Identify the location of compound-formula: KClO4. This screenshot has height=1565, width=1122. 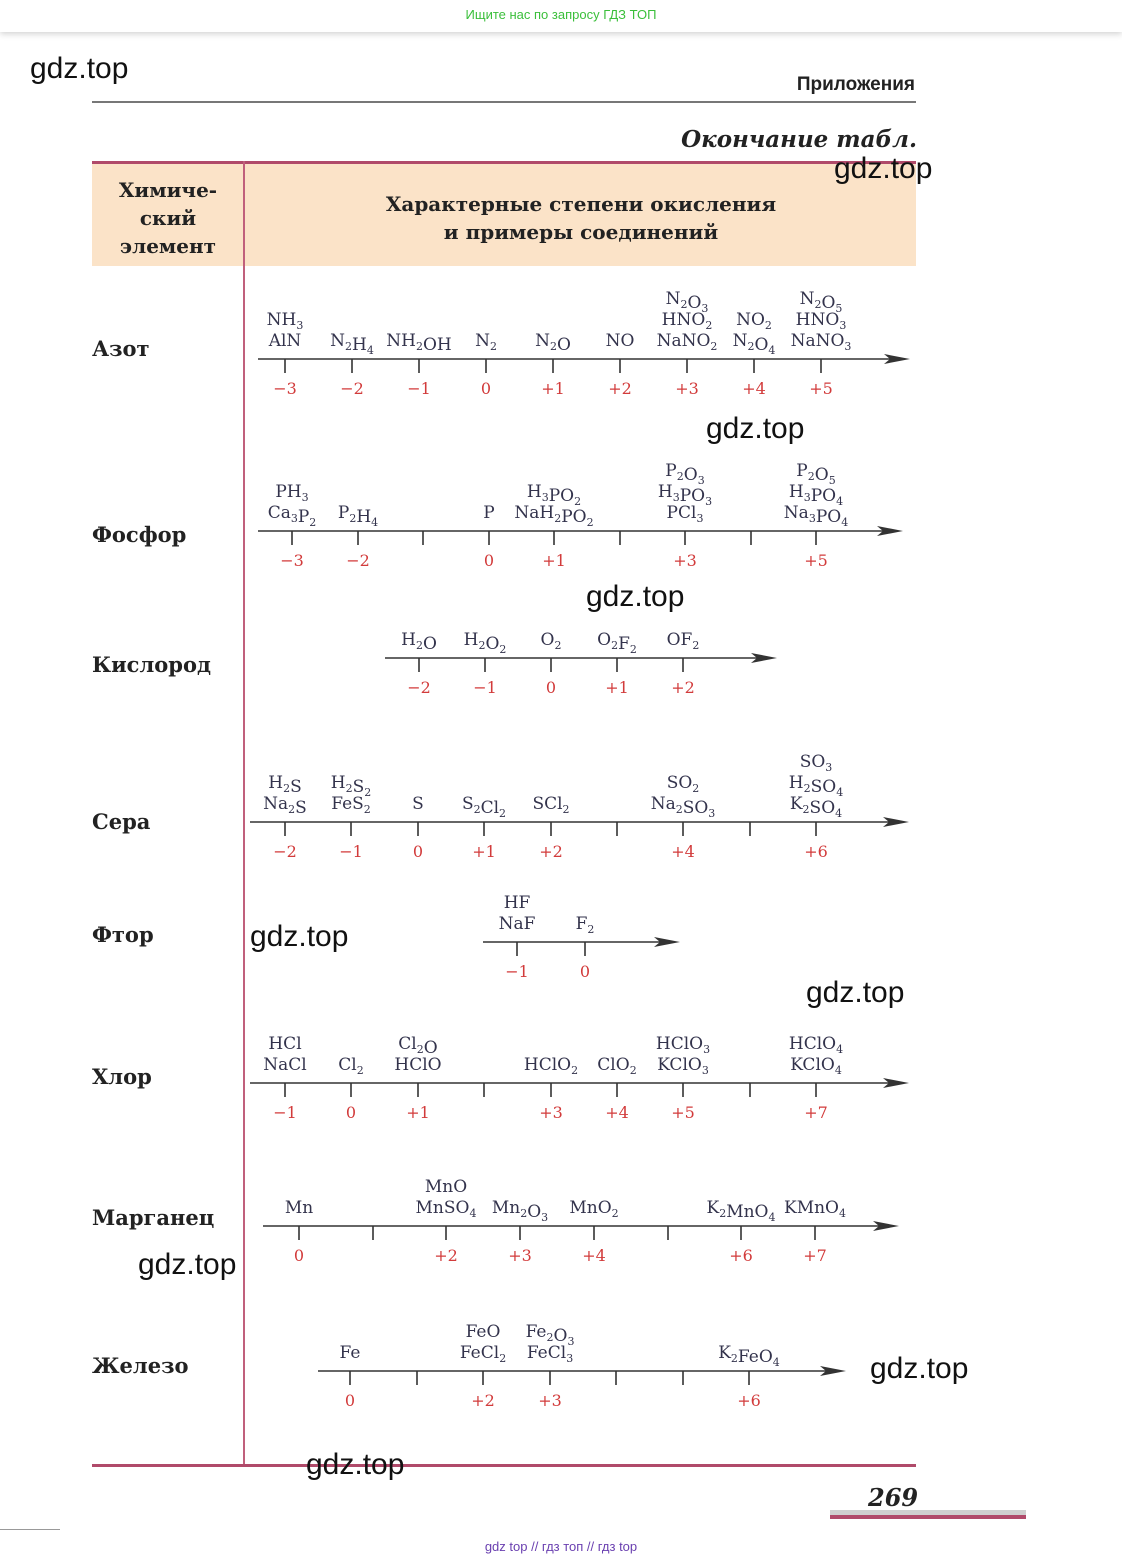
(816, 1066).